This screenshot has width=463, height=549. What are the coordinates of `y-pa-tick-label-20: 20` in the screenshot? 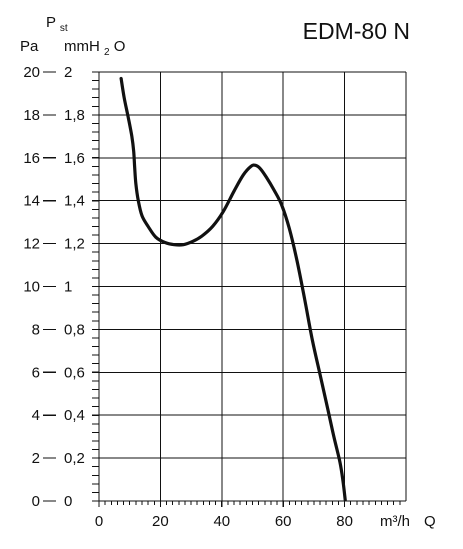 It's located at (31, 72).